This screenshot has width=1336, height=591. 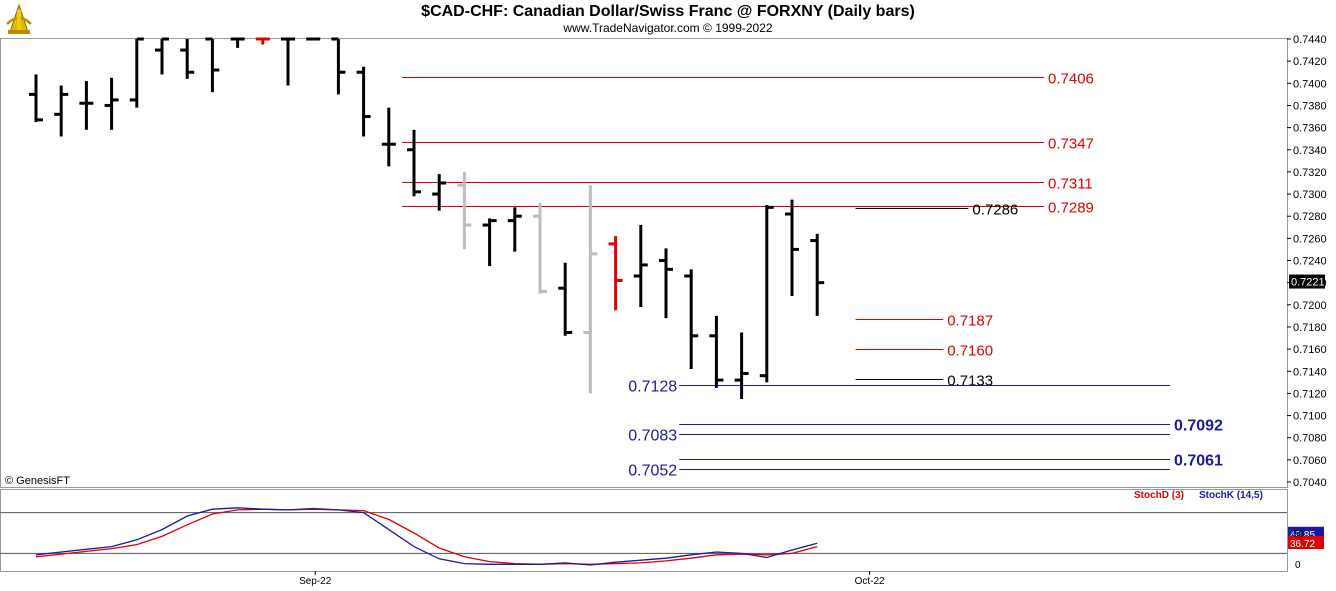 I want to click on level-label: 0.7092, so click(x=1198, y=426).